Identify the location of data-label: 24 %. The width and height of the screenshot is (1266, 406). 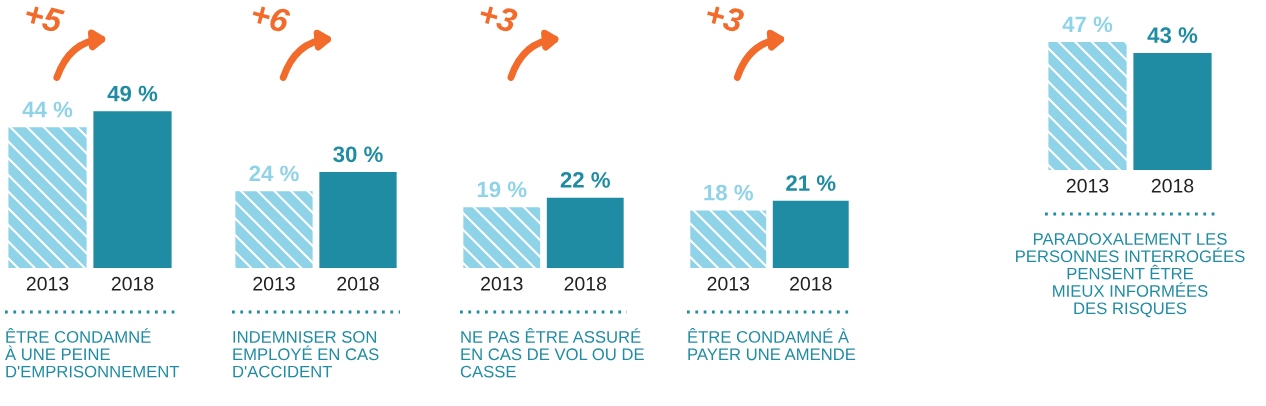
(274, 173).